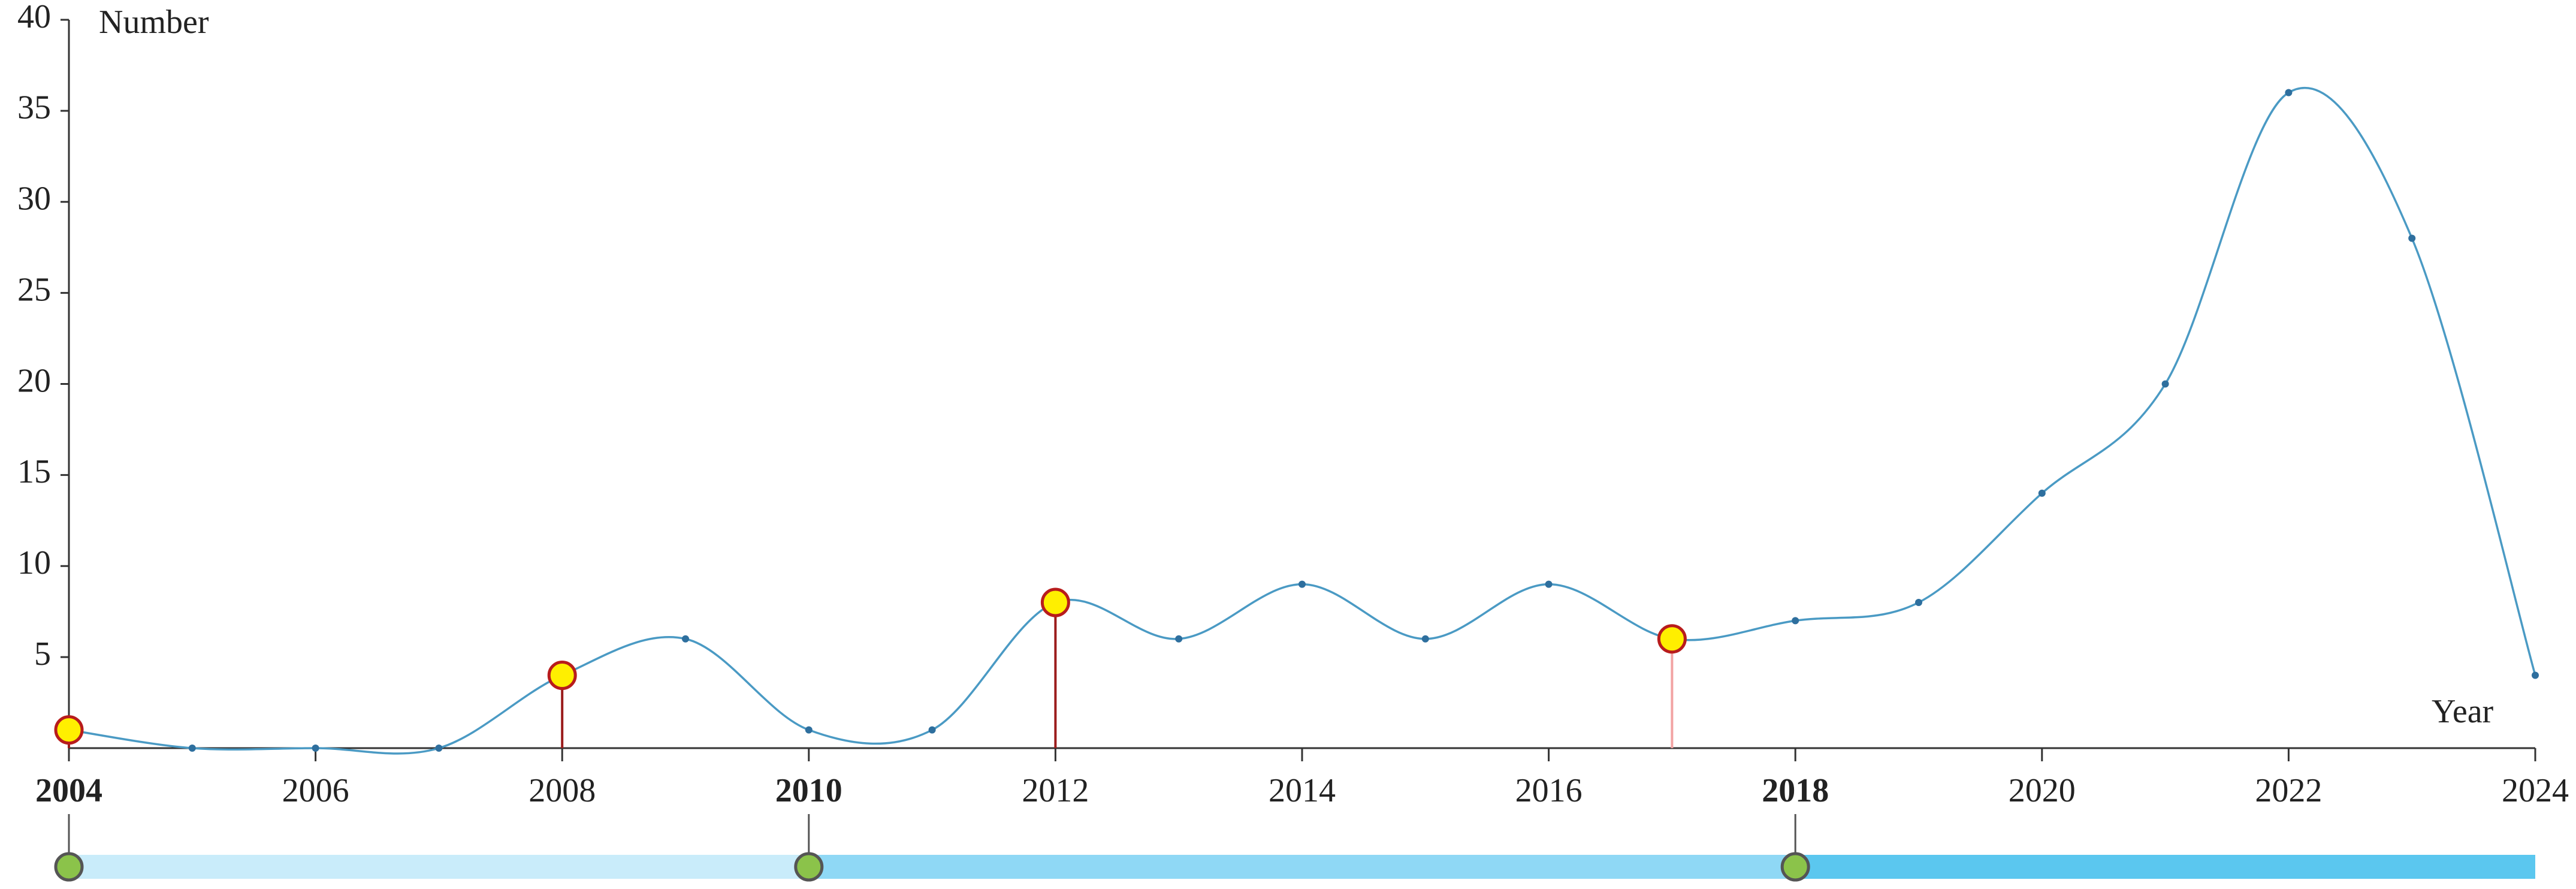 This screenshot has height=889, width=2576. Describe the element at coordinates (562, 790) in the screenshot. I see `x-tick-label: 2008` at that location.